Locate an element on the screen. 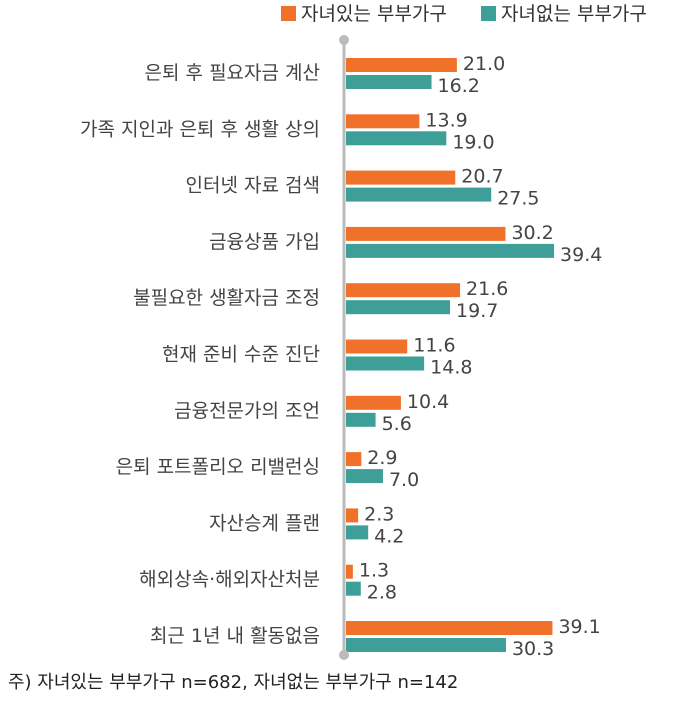  category-label: 불필요한 생활자금 조정 is located at coordinates (226, 298).